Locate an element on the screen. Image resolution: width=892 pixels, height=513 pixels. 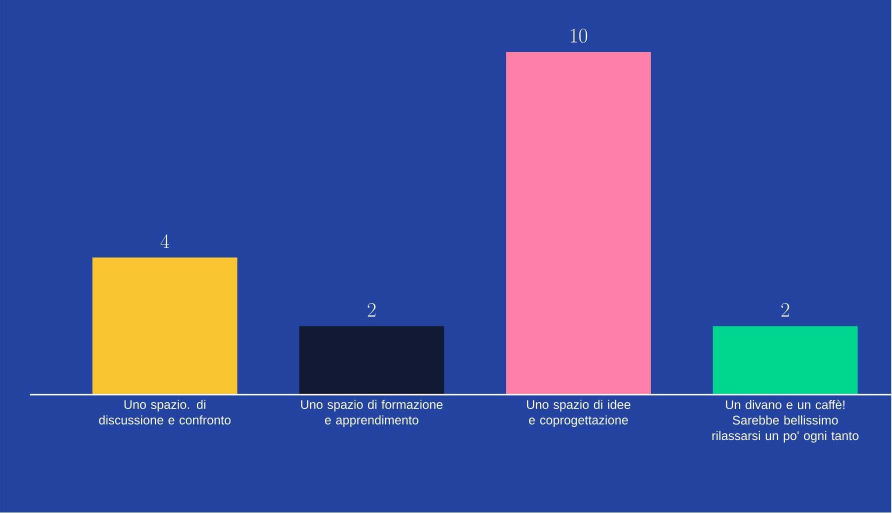
x-tick-label: Uno spazio di idee e coprogettazione is located at coordinates (578, 414).